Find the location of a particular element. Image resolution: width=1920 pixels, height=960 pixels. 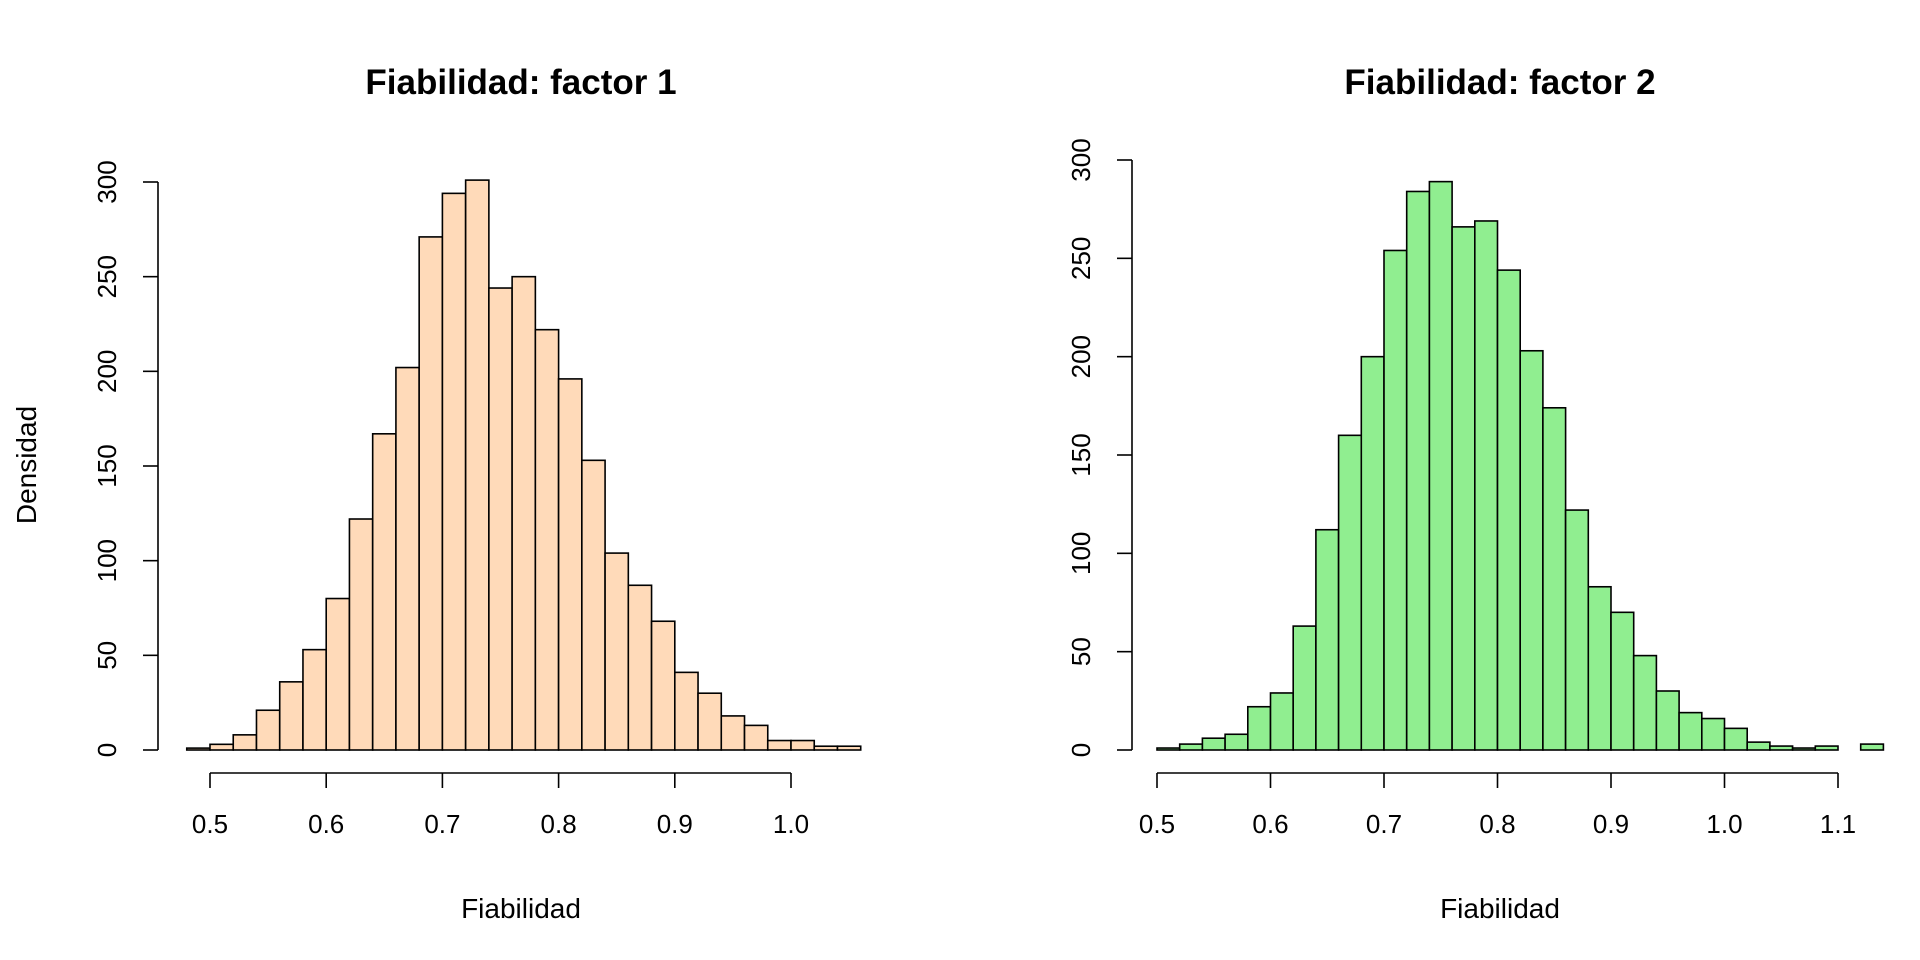

chart-title: Fiabilidad: factor 2 is located at coordinates (1499, 82).